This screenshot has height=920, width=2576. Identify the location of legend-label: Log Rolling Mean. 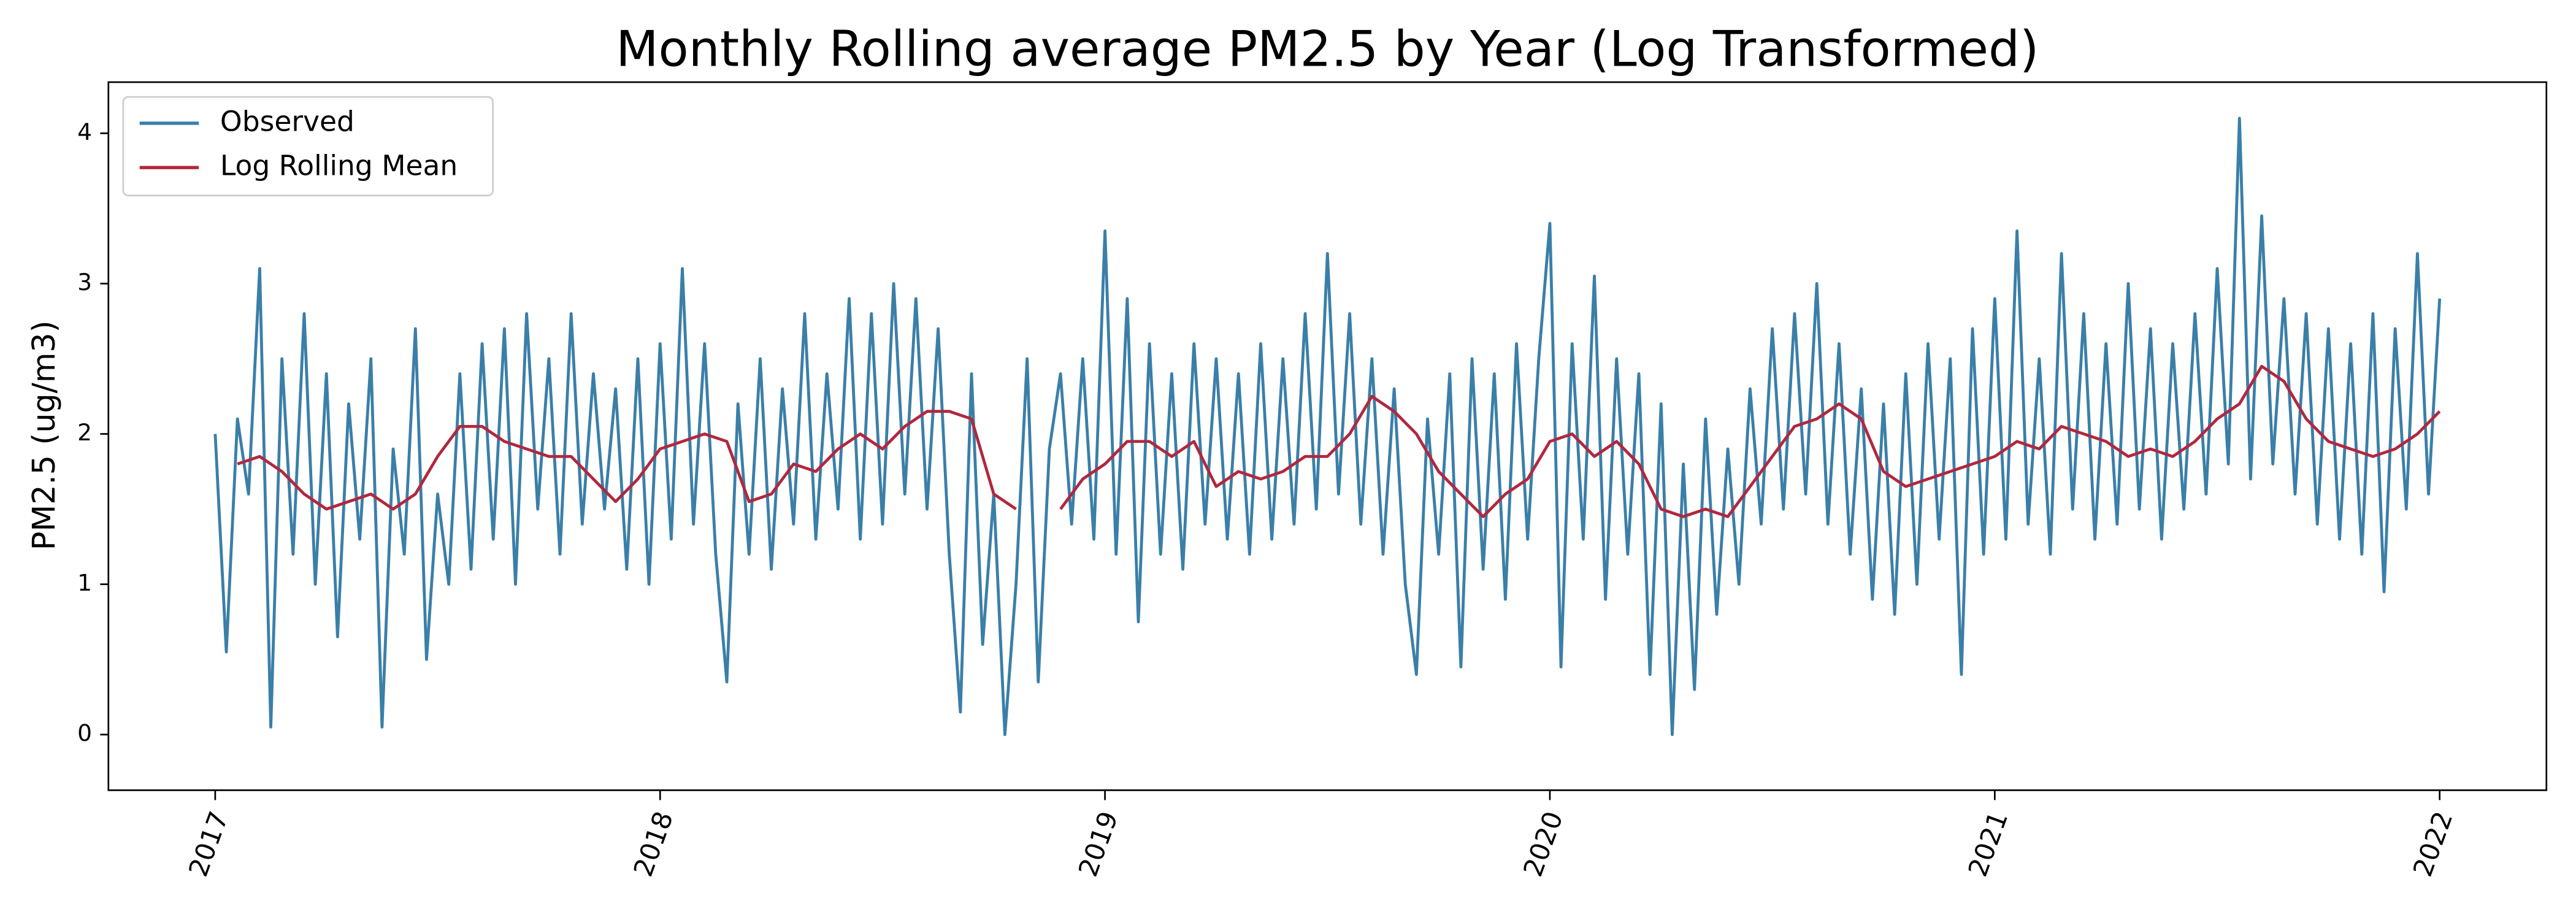
(339, 166).